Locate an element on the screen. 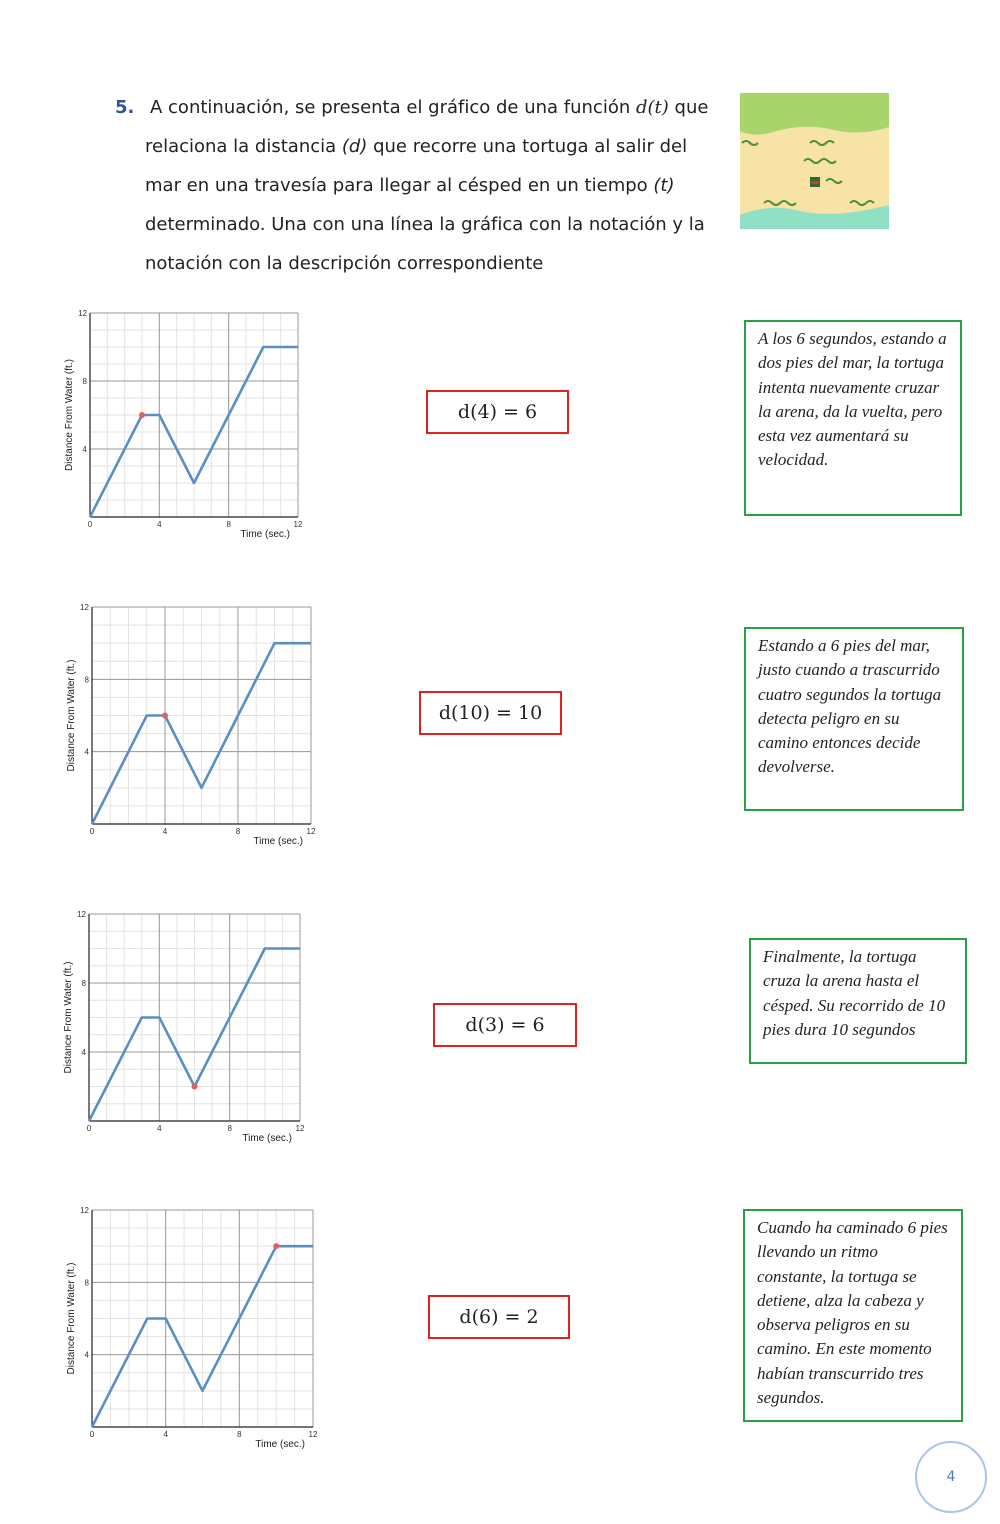  italic-text: (d) is located at coordinates (354, 146).